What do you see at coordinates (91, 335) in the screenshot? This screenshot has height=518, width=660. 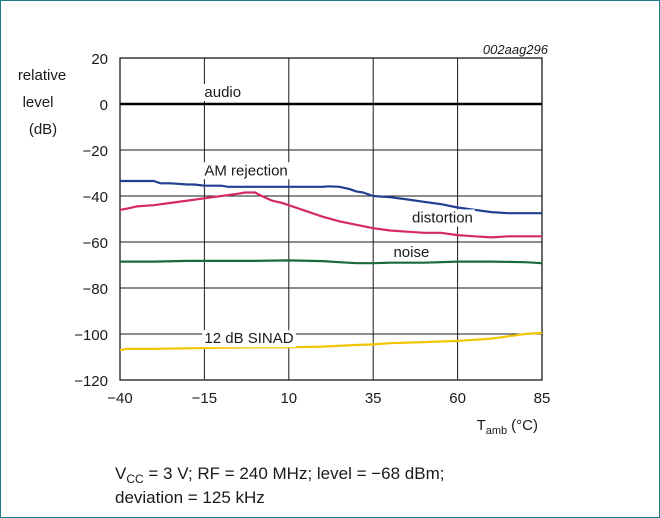 I see `y-tick-label: −100` at bounding box center [91, 335].